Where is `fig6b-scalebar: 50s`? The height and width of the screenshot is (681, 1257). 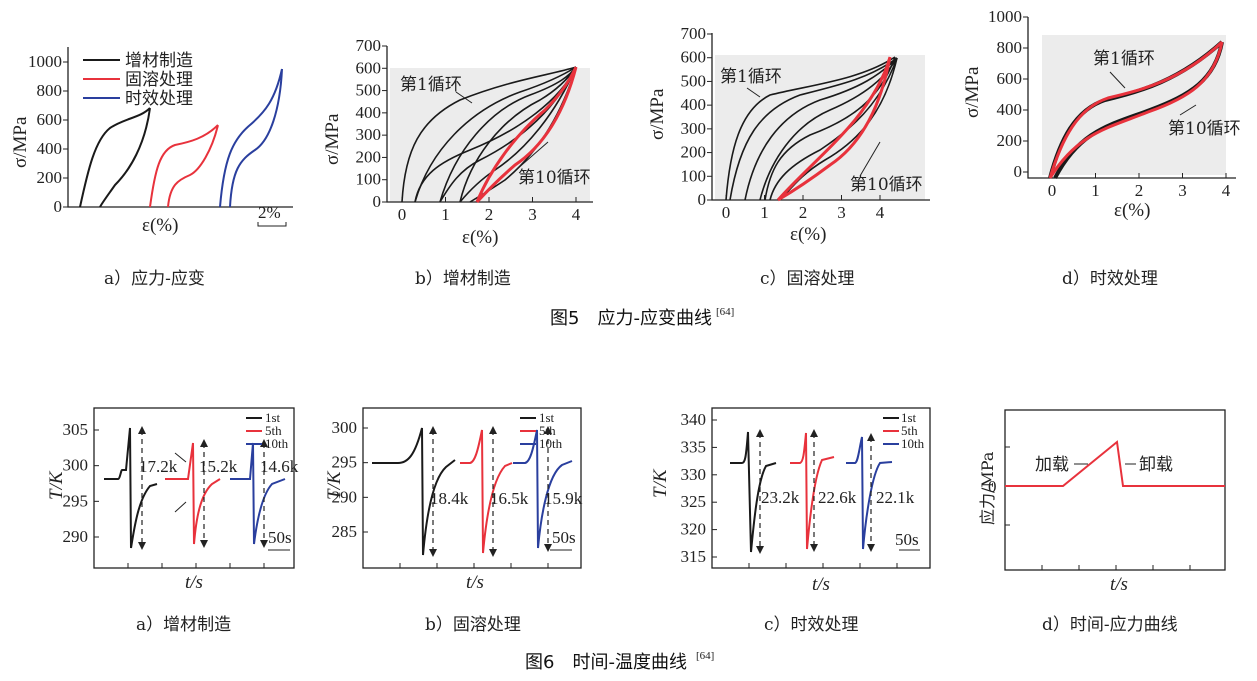 fig6b-scalebar: 50s is located at coordinates (564, 537).